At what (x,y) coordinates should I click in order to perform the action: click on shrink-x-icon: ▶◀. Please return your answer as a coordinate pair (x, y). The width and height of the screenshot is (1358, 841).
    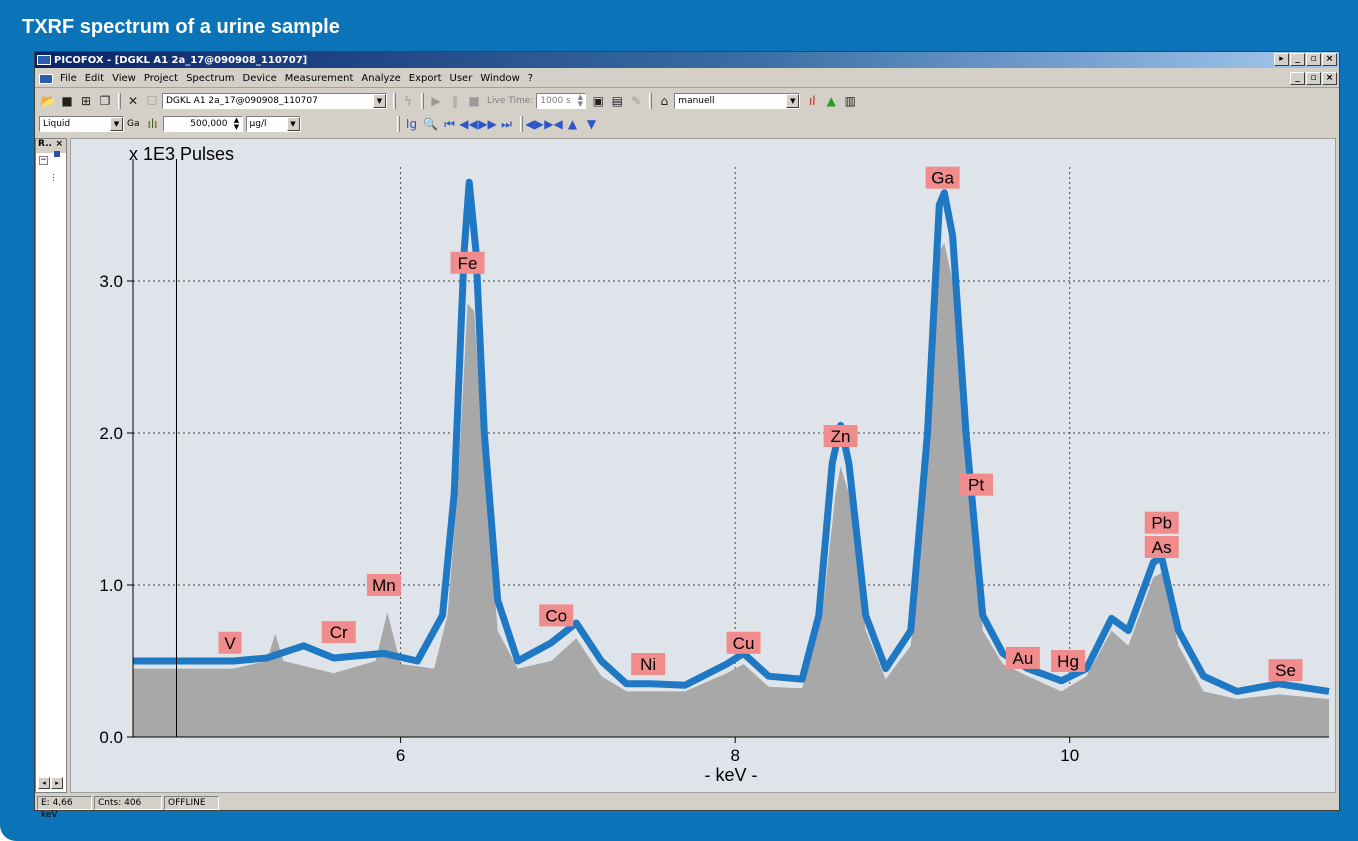
    Looking at the image, I should click on (553, 124).